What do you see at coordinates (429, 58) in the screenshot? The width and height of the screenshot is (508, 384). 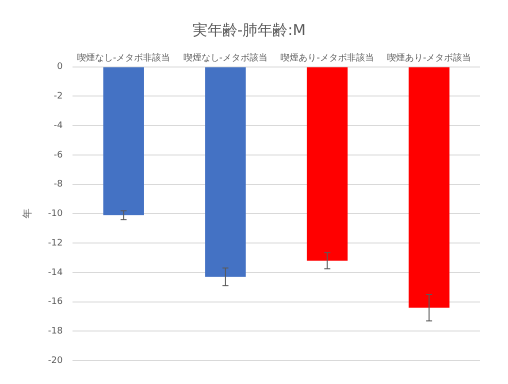 I see `x-tick-label: 喫煙あり-メタボ該当` at bounding box center [429, 58].